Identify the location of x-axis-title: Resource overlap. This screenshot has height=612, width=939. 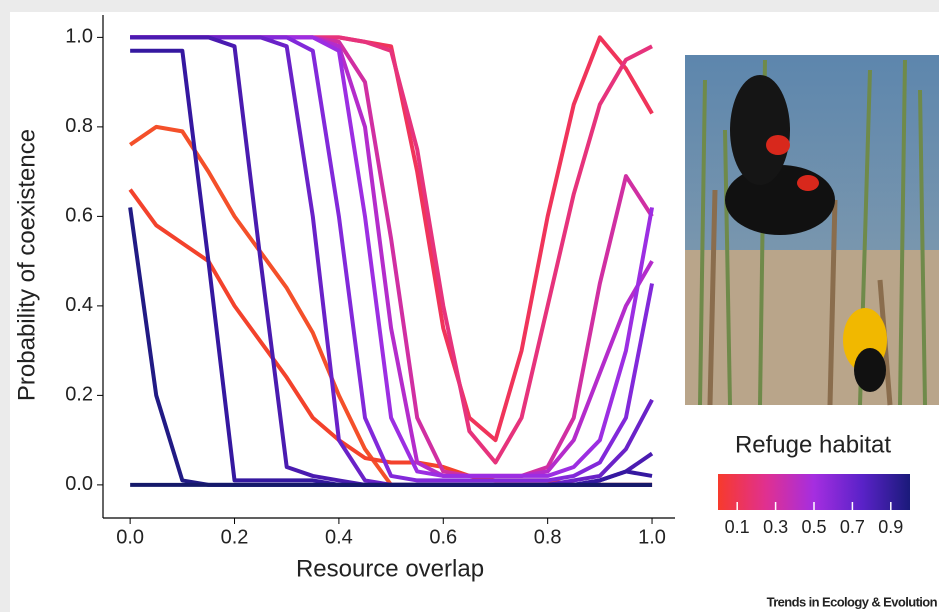
(390, 568).